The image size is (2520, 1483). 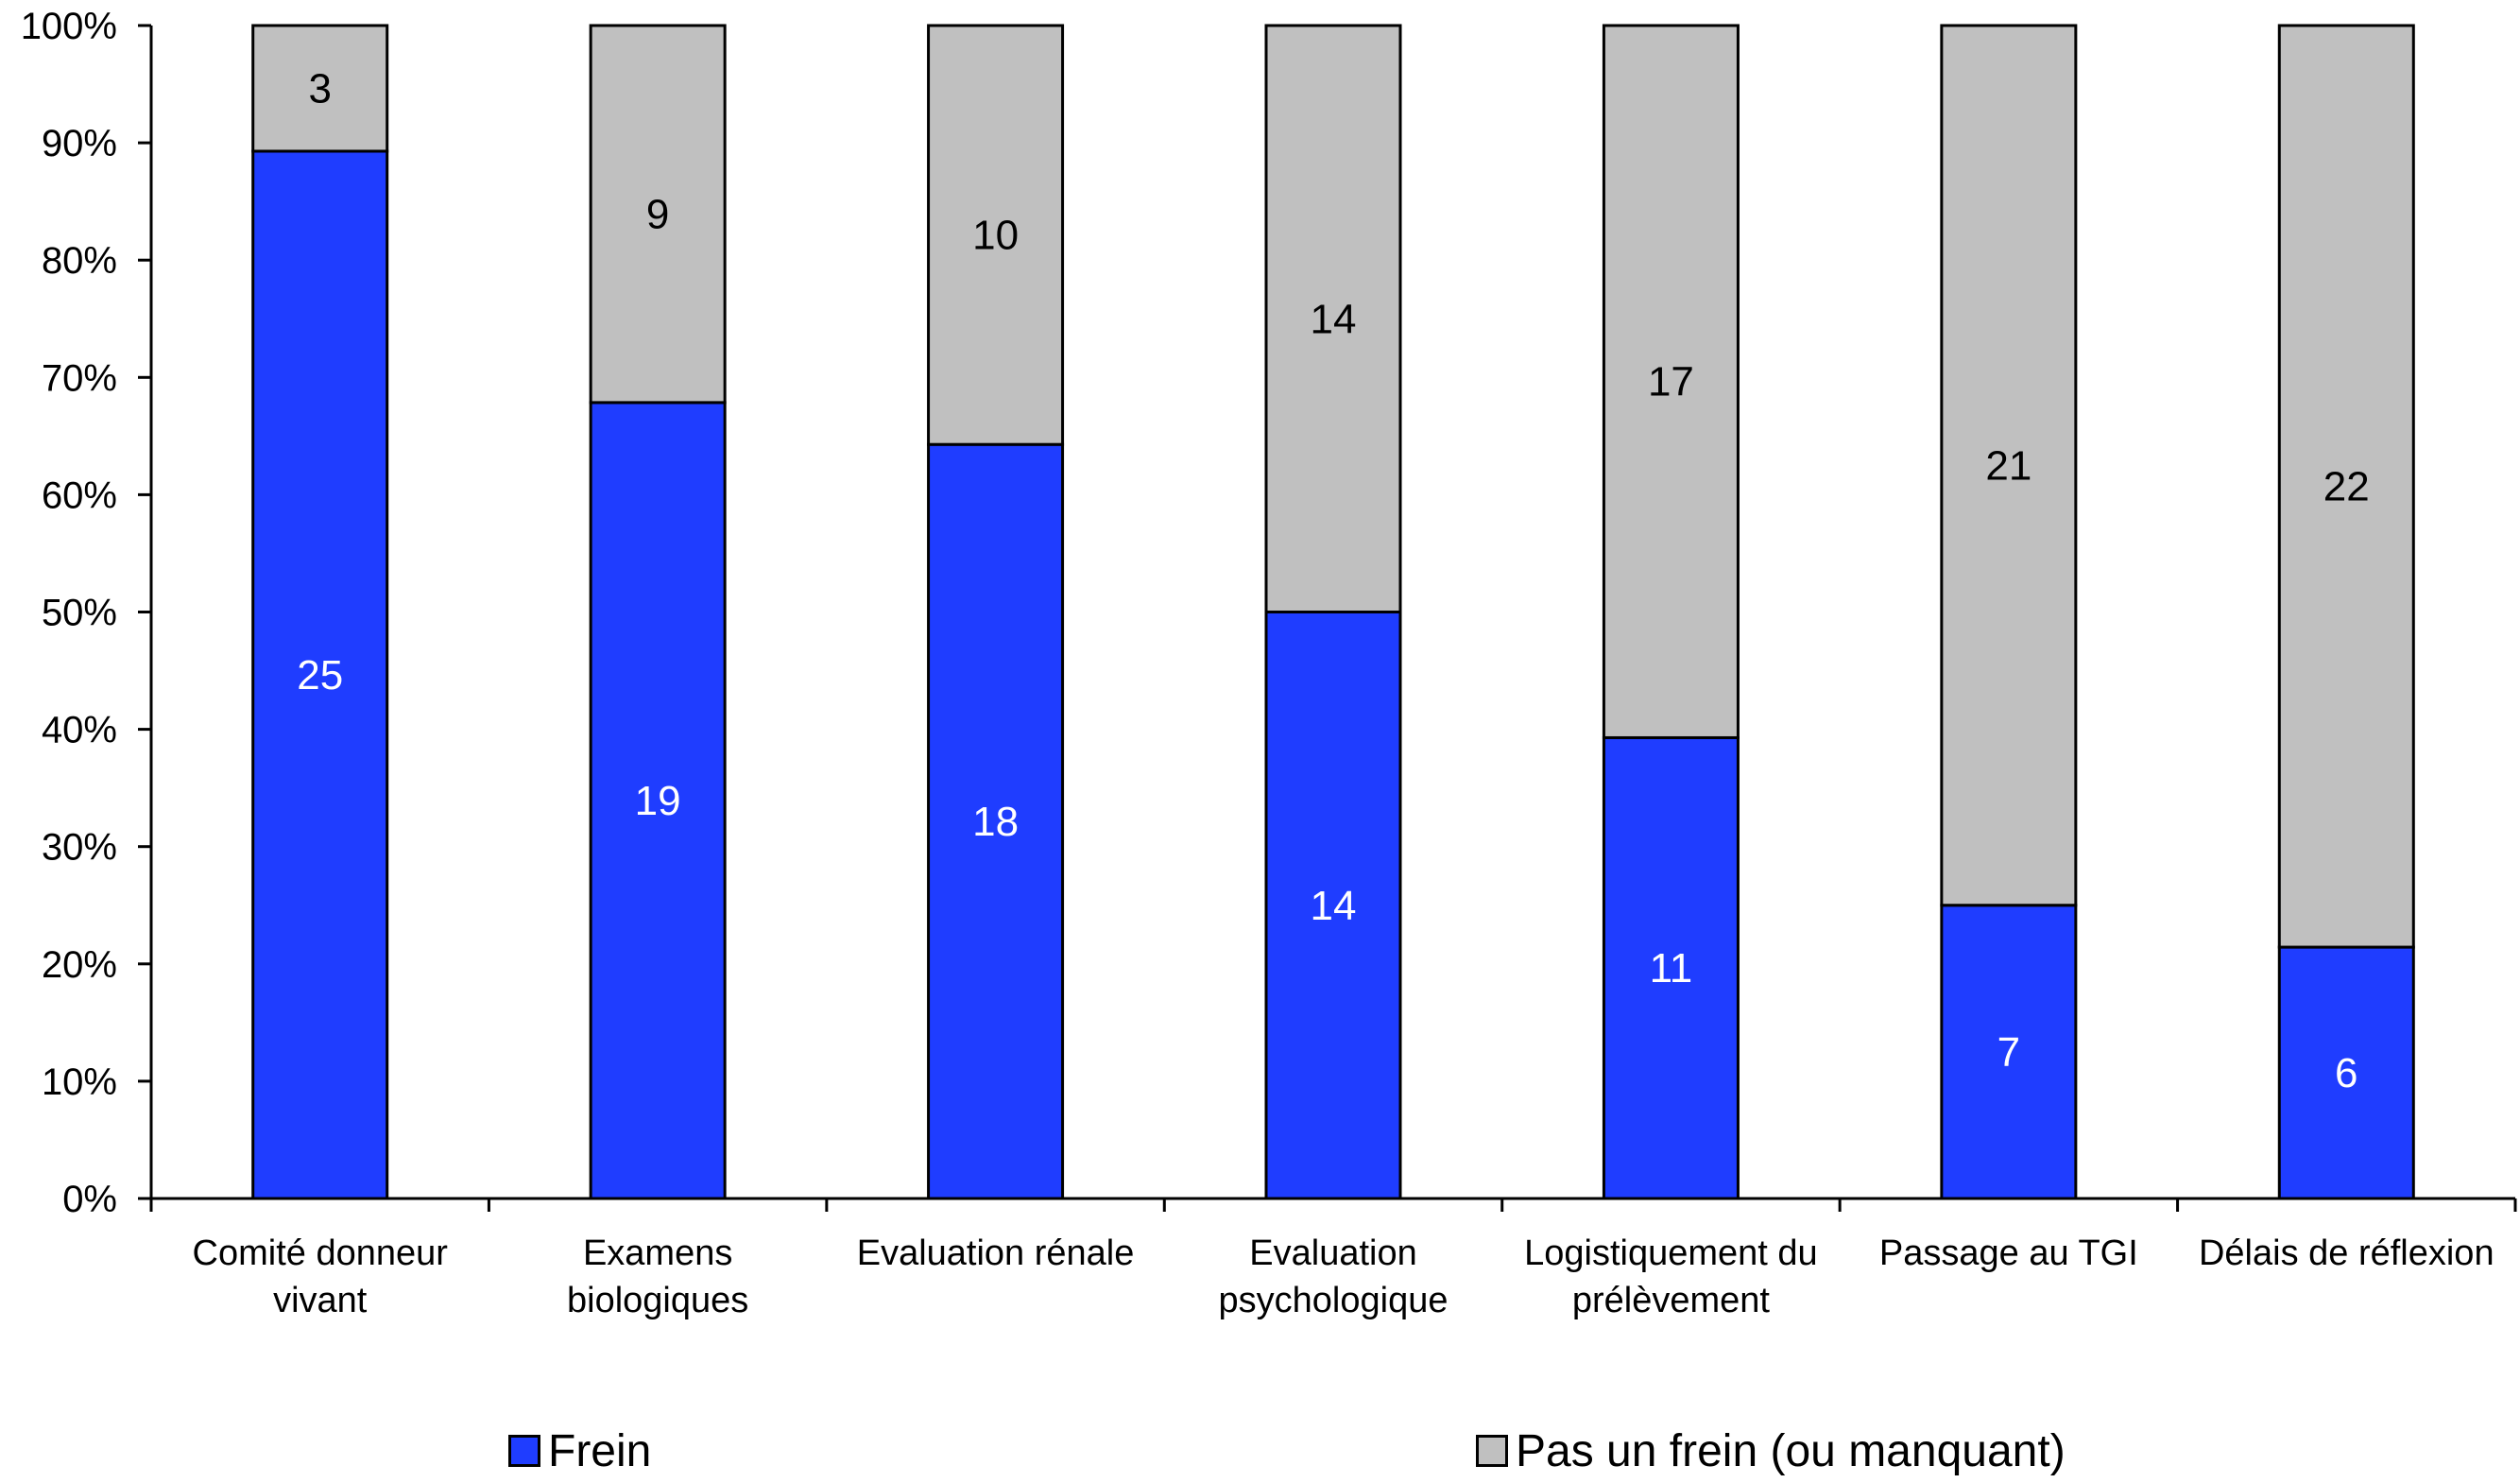 What do you see at coordinates (69, 26) in the screenshot?
I see `y-tick-label: 100%` at bounding box center [69, 26].